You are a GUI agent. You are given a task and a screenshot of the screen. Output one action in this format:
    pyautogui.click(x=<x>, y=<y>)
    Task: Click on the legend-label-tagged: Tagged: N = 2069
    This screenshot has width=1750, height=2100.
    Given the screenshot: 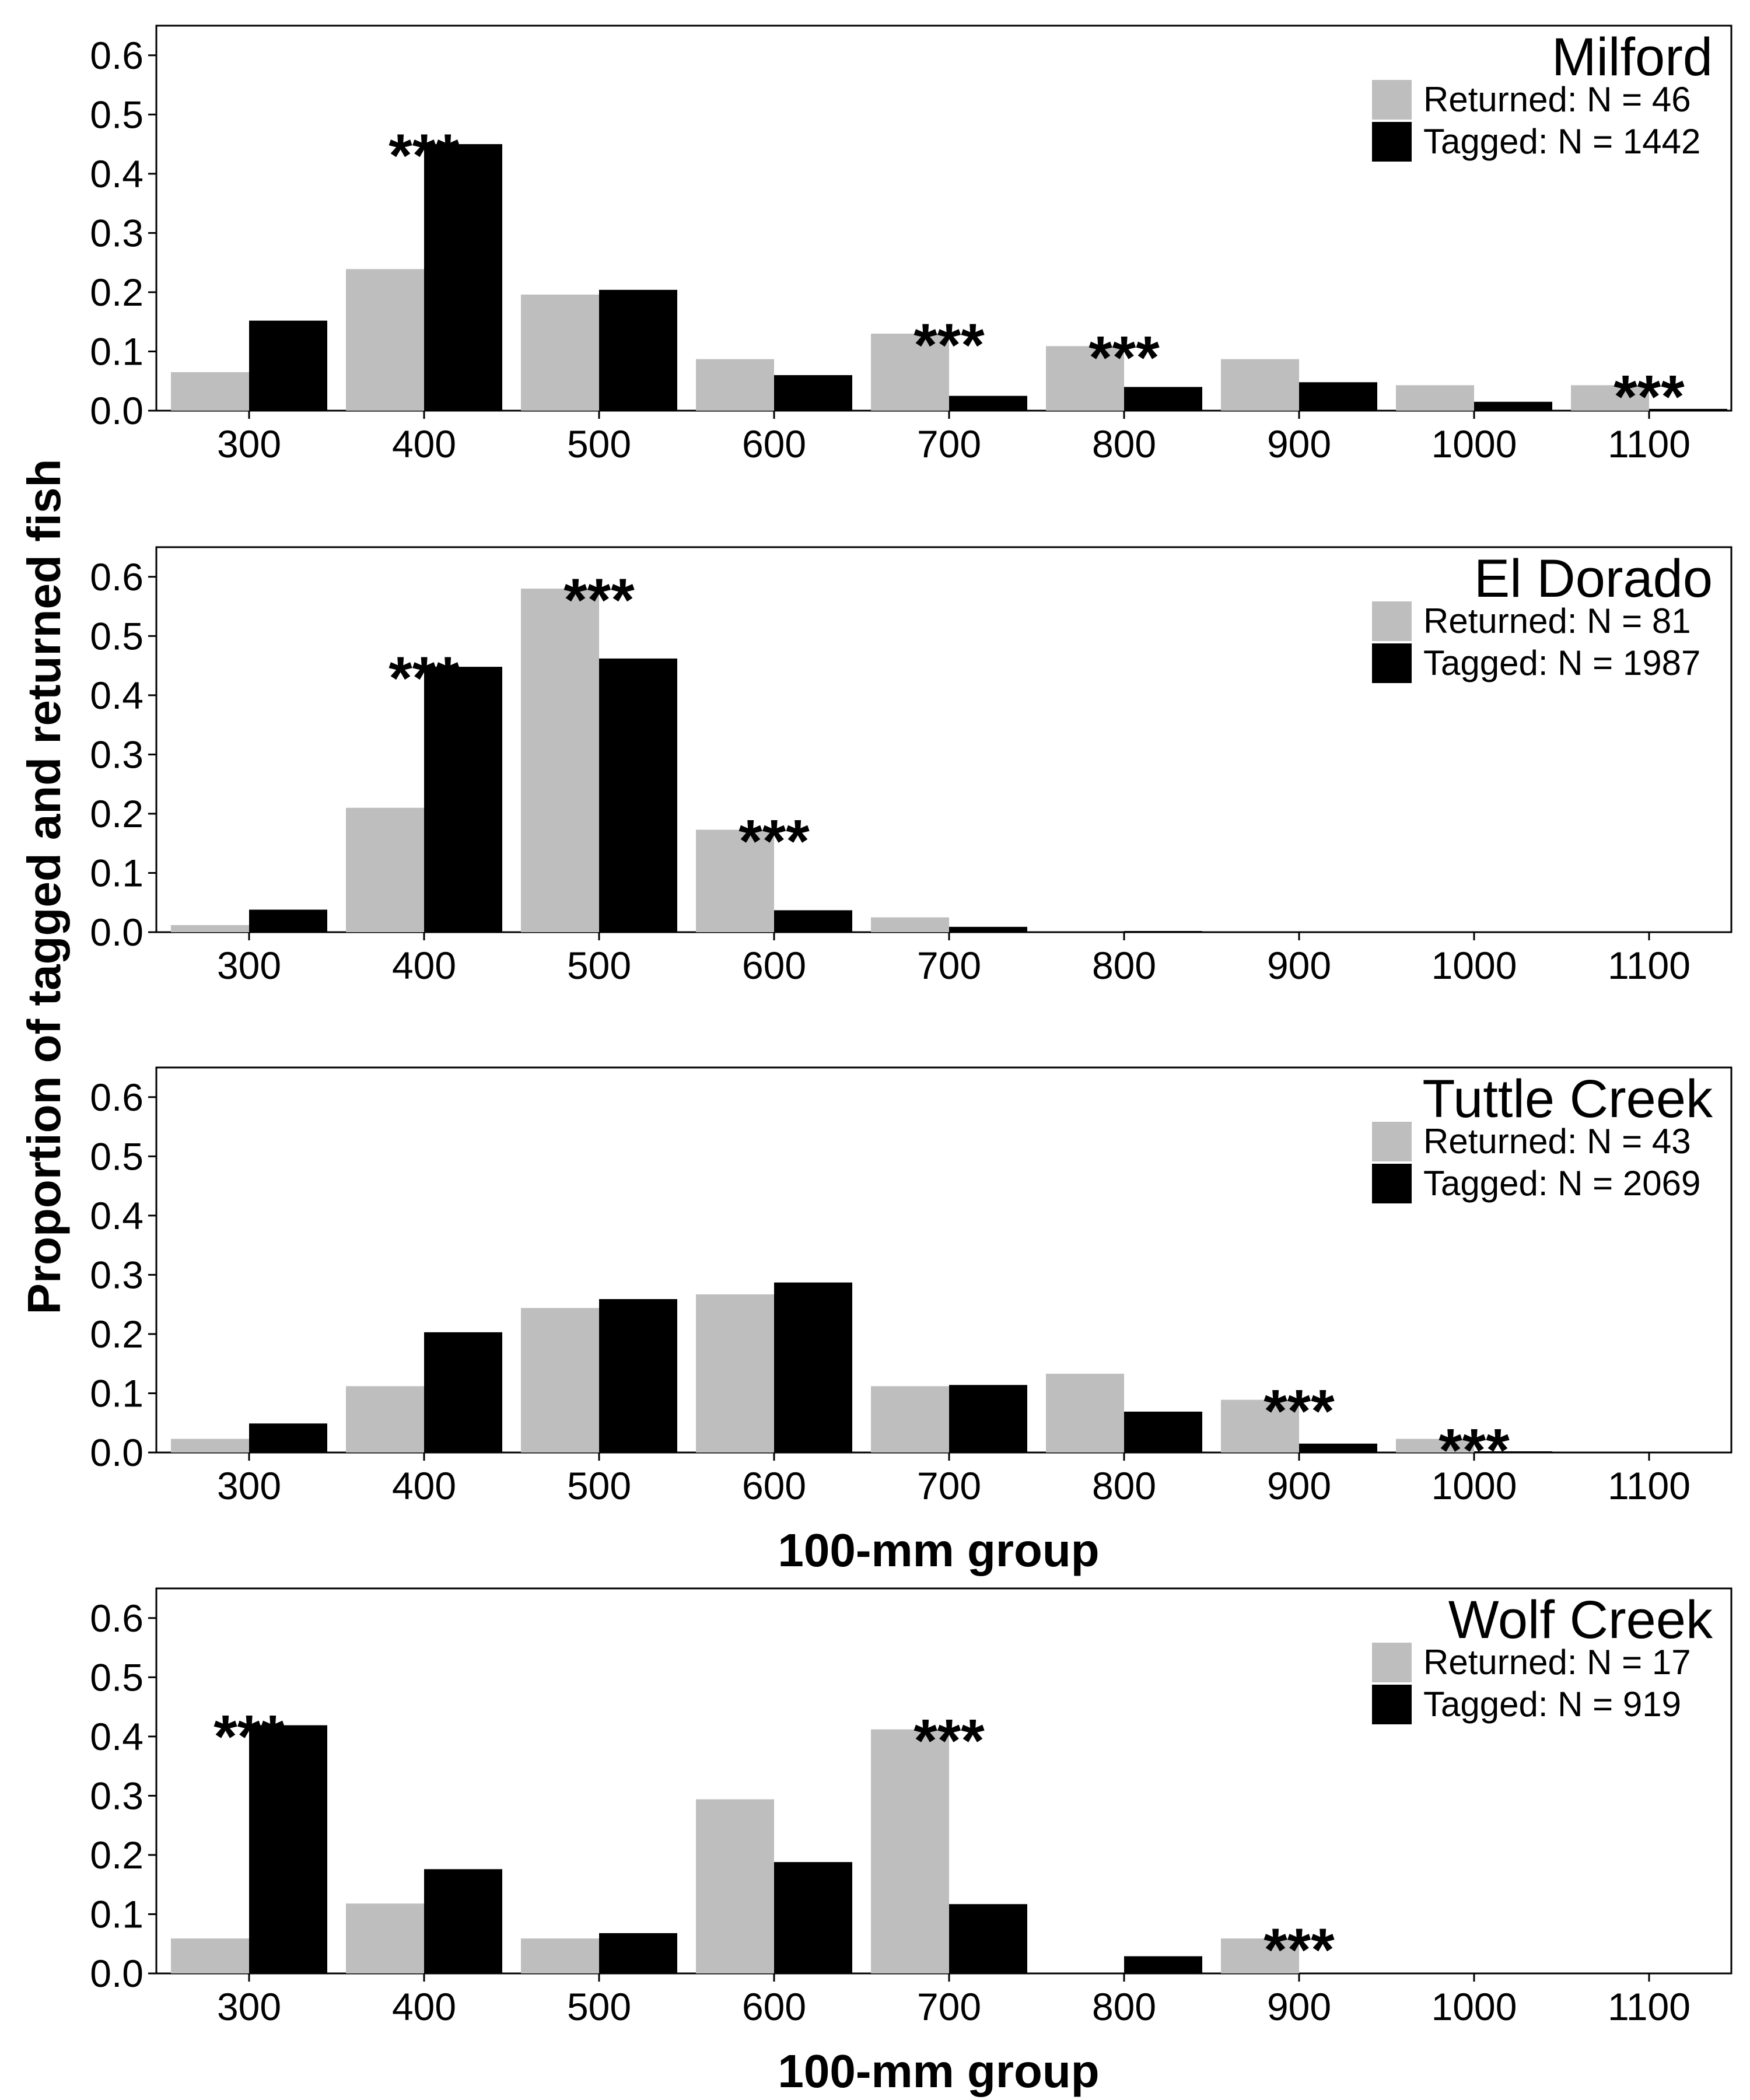 What is the action you would take?
    pyautogui.click(x=1561, y=1183)
    